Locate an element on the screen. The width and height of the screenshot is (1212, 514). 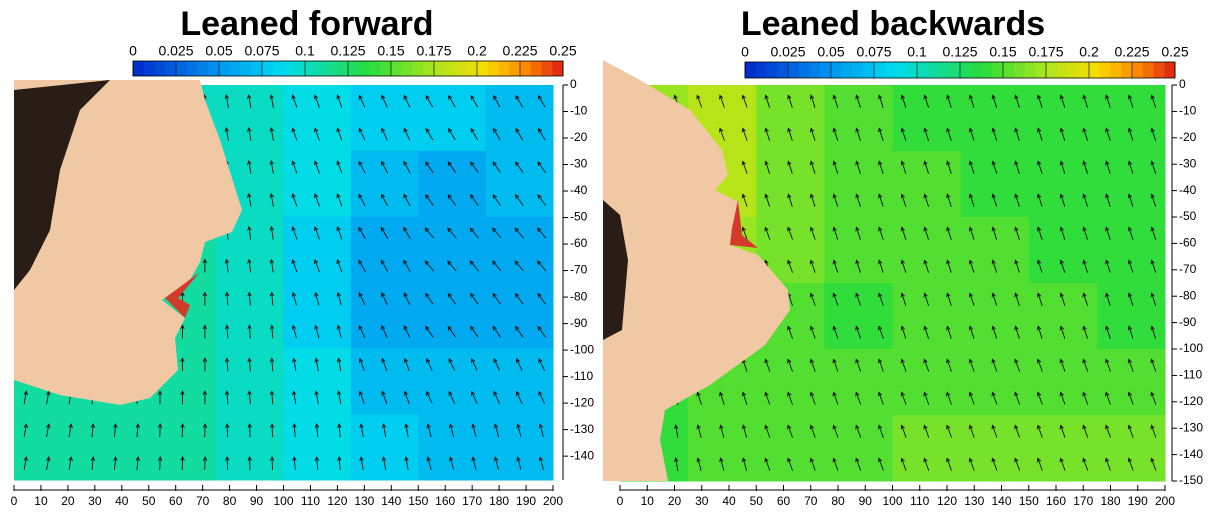
y-tick-label: -120 is located at coordinates (1191, 401).